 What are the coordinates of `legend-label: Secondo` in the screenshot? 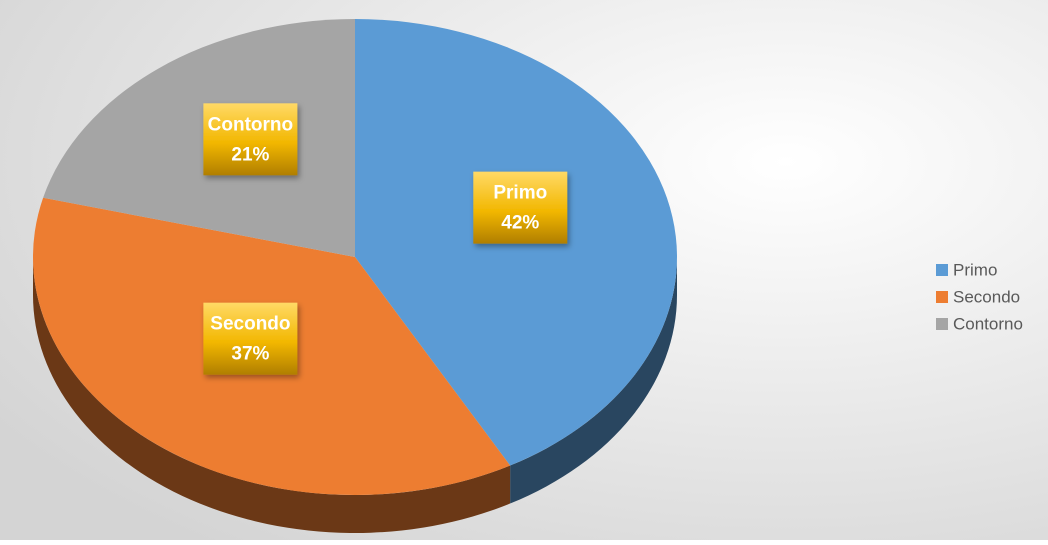 It's located at (986, 296).